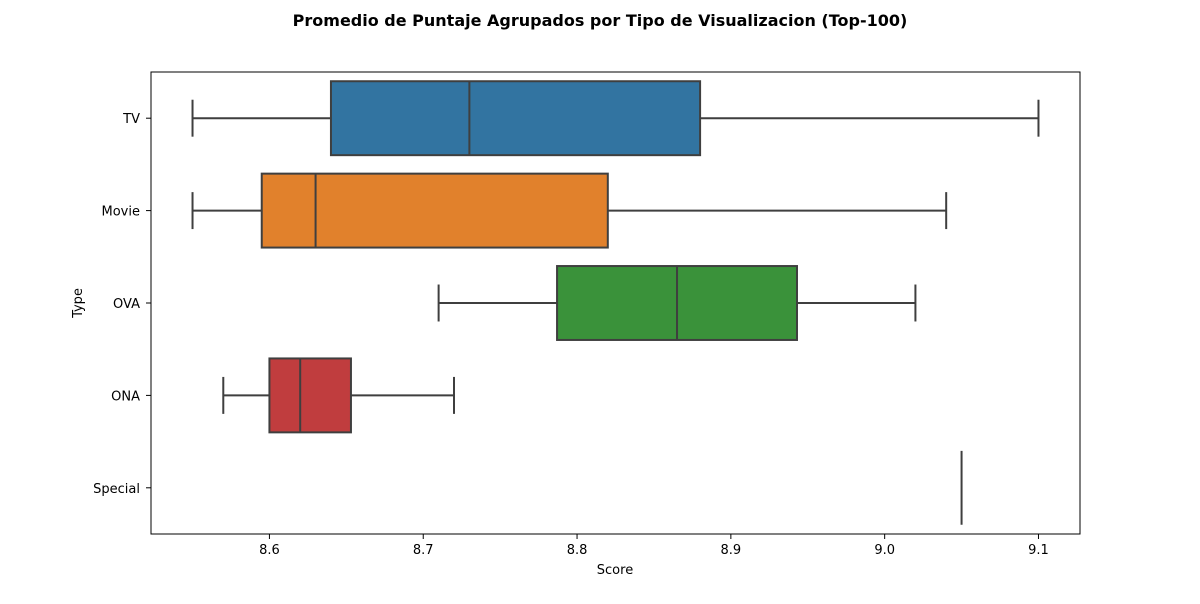  I want to click on x-tick-label: 8.9, so click(731, 550).